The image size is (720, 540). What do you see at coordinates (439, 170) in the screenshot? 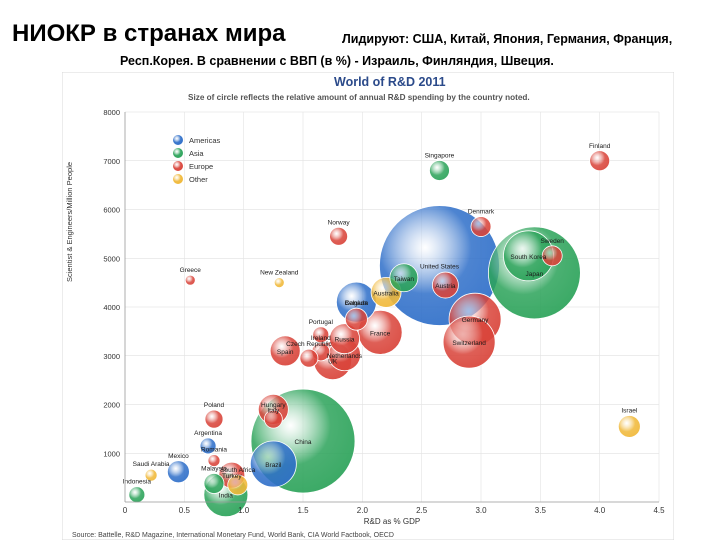
I see `bubble-singapore` at bounding box center [439, 170].